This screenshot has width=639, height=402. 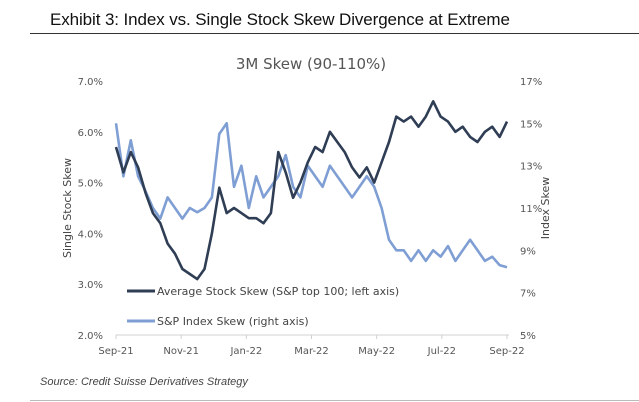 I want to click on title-divider, so click(x=334, y=33).